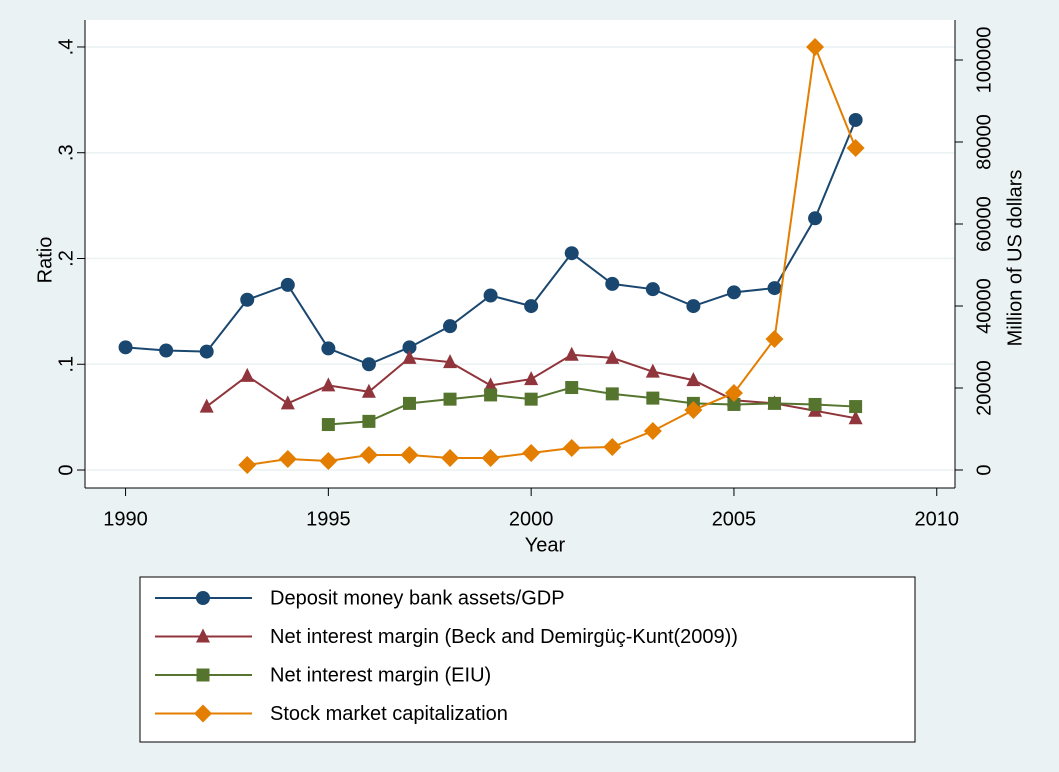 The width and height of the screenshot is (1059, 772). I want to click on legend-label: Net interest margin (EIU), so click(380, 675).